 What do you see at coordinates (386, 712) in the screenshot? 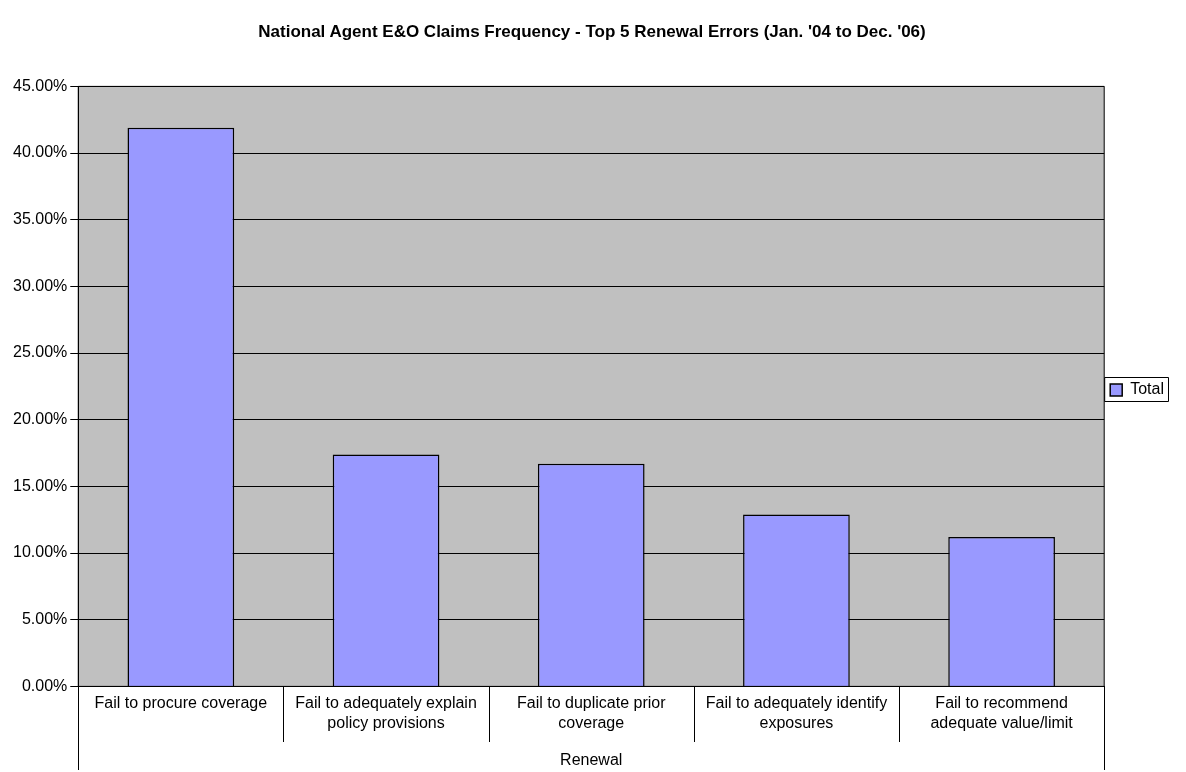
I see `x-tick-label: Fail to adequately explain policy provisions` at bounding box center [386, 712].